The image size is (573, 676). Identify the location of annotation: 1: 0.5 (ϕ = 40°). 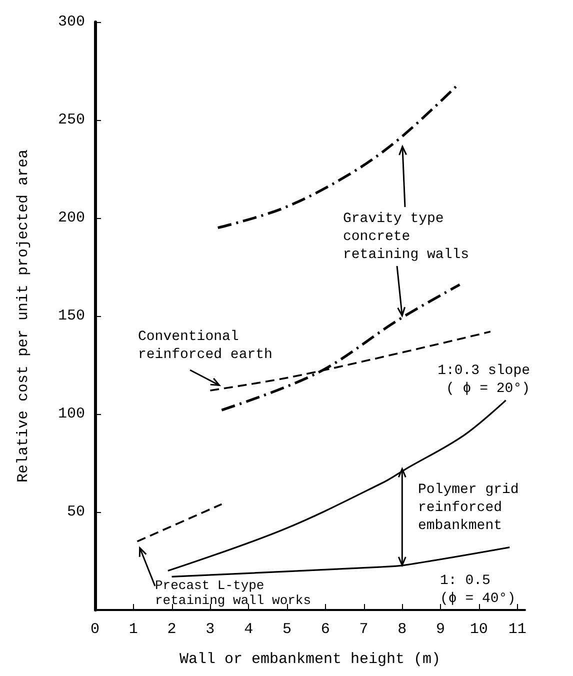
(478, 590).